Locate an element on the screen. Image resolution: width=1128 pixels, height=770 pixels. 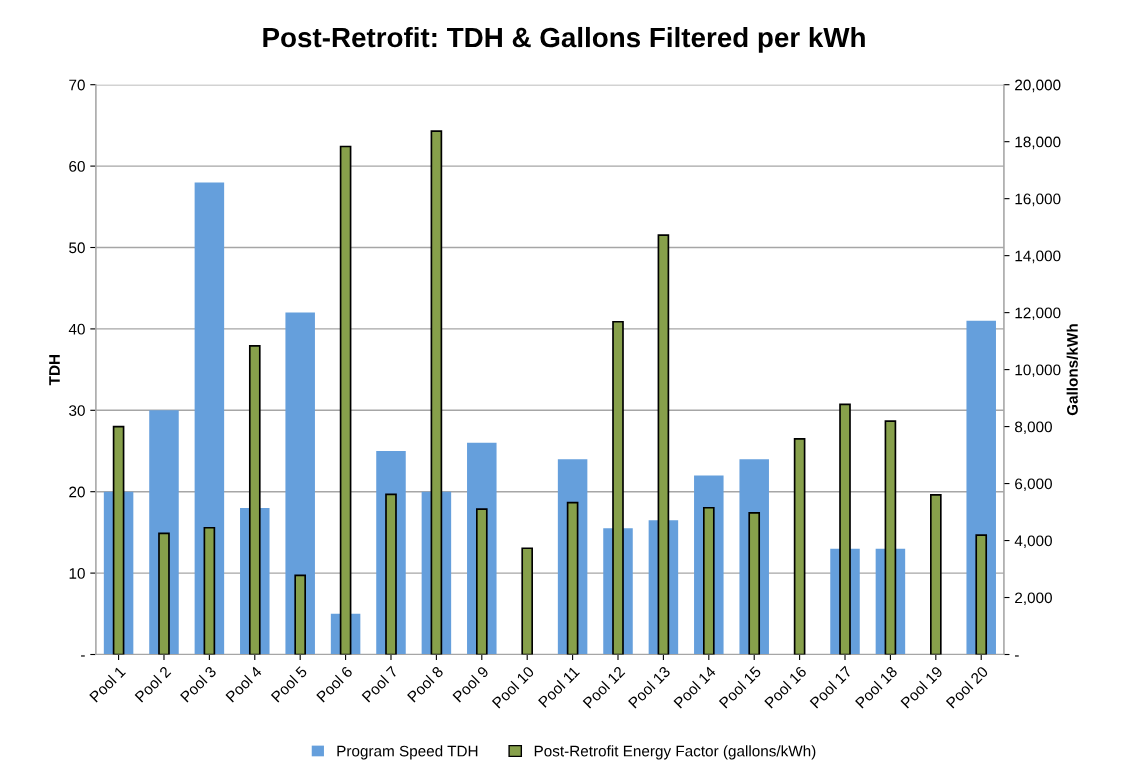
y2-tick-label: 6,000 is located at coordinates (1033, 485).